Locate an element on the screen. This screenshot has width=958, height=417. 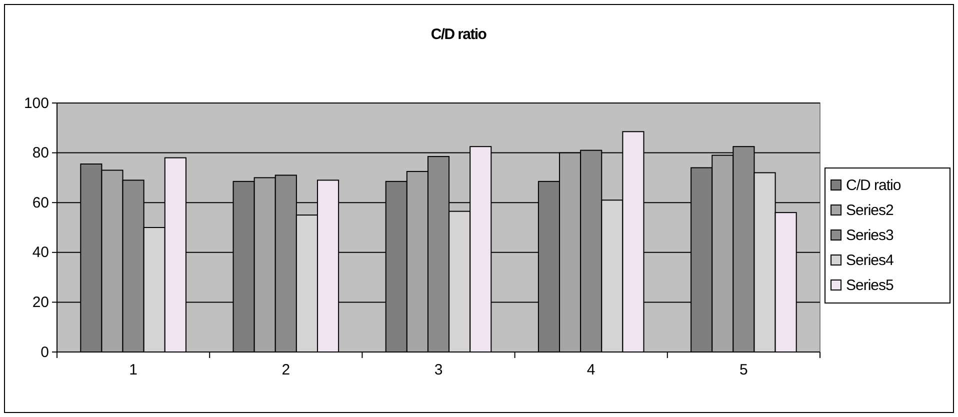
x-tick-label: 5 is located at coordinates (744, 370).